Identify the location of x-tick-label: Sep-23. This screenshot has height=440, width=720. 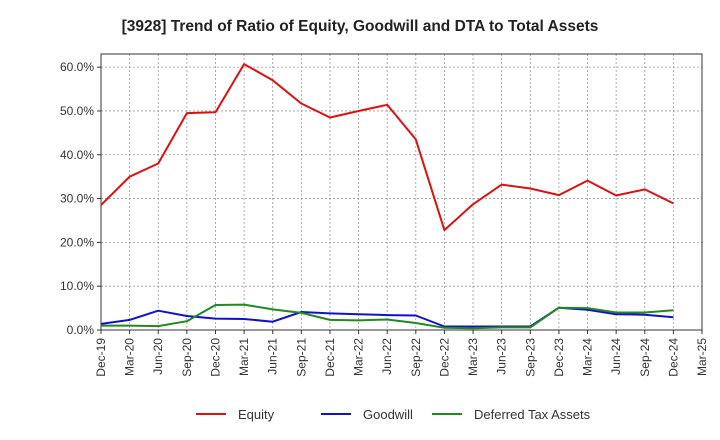
(530, 357).